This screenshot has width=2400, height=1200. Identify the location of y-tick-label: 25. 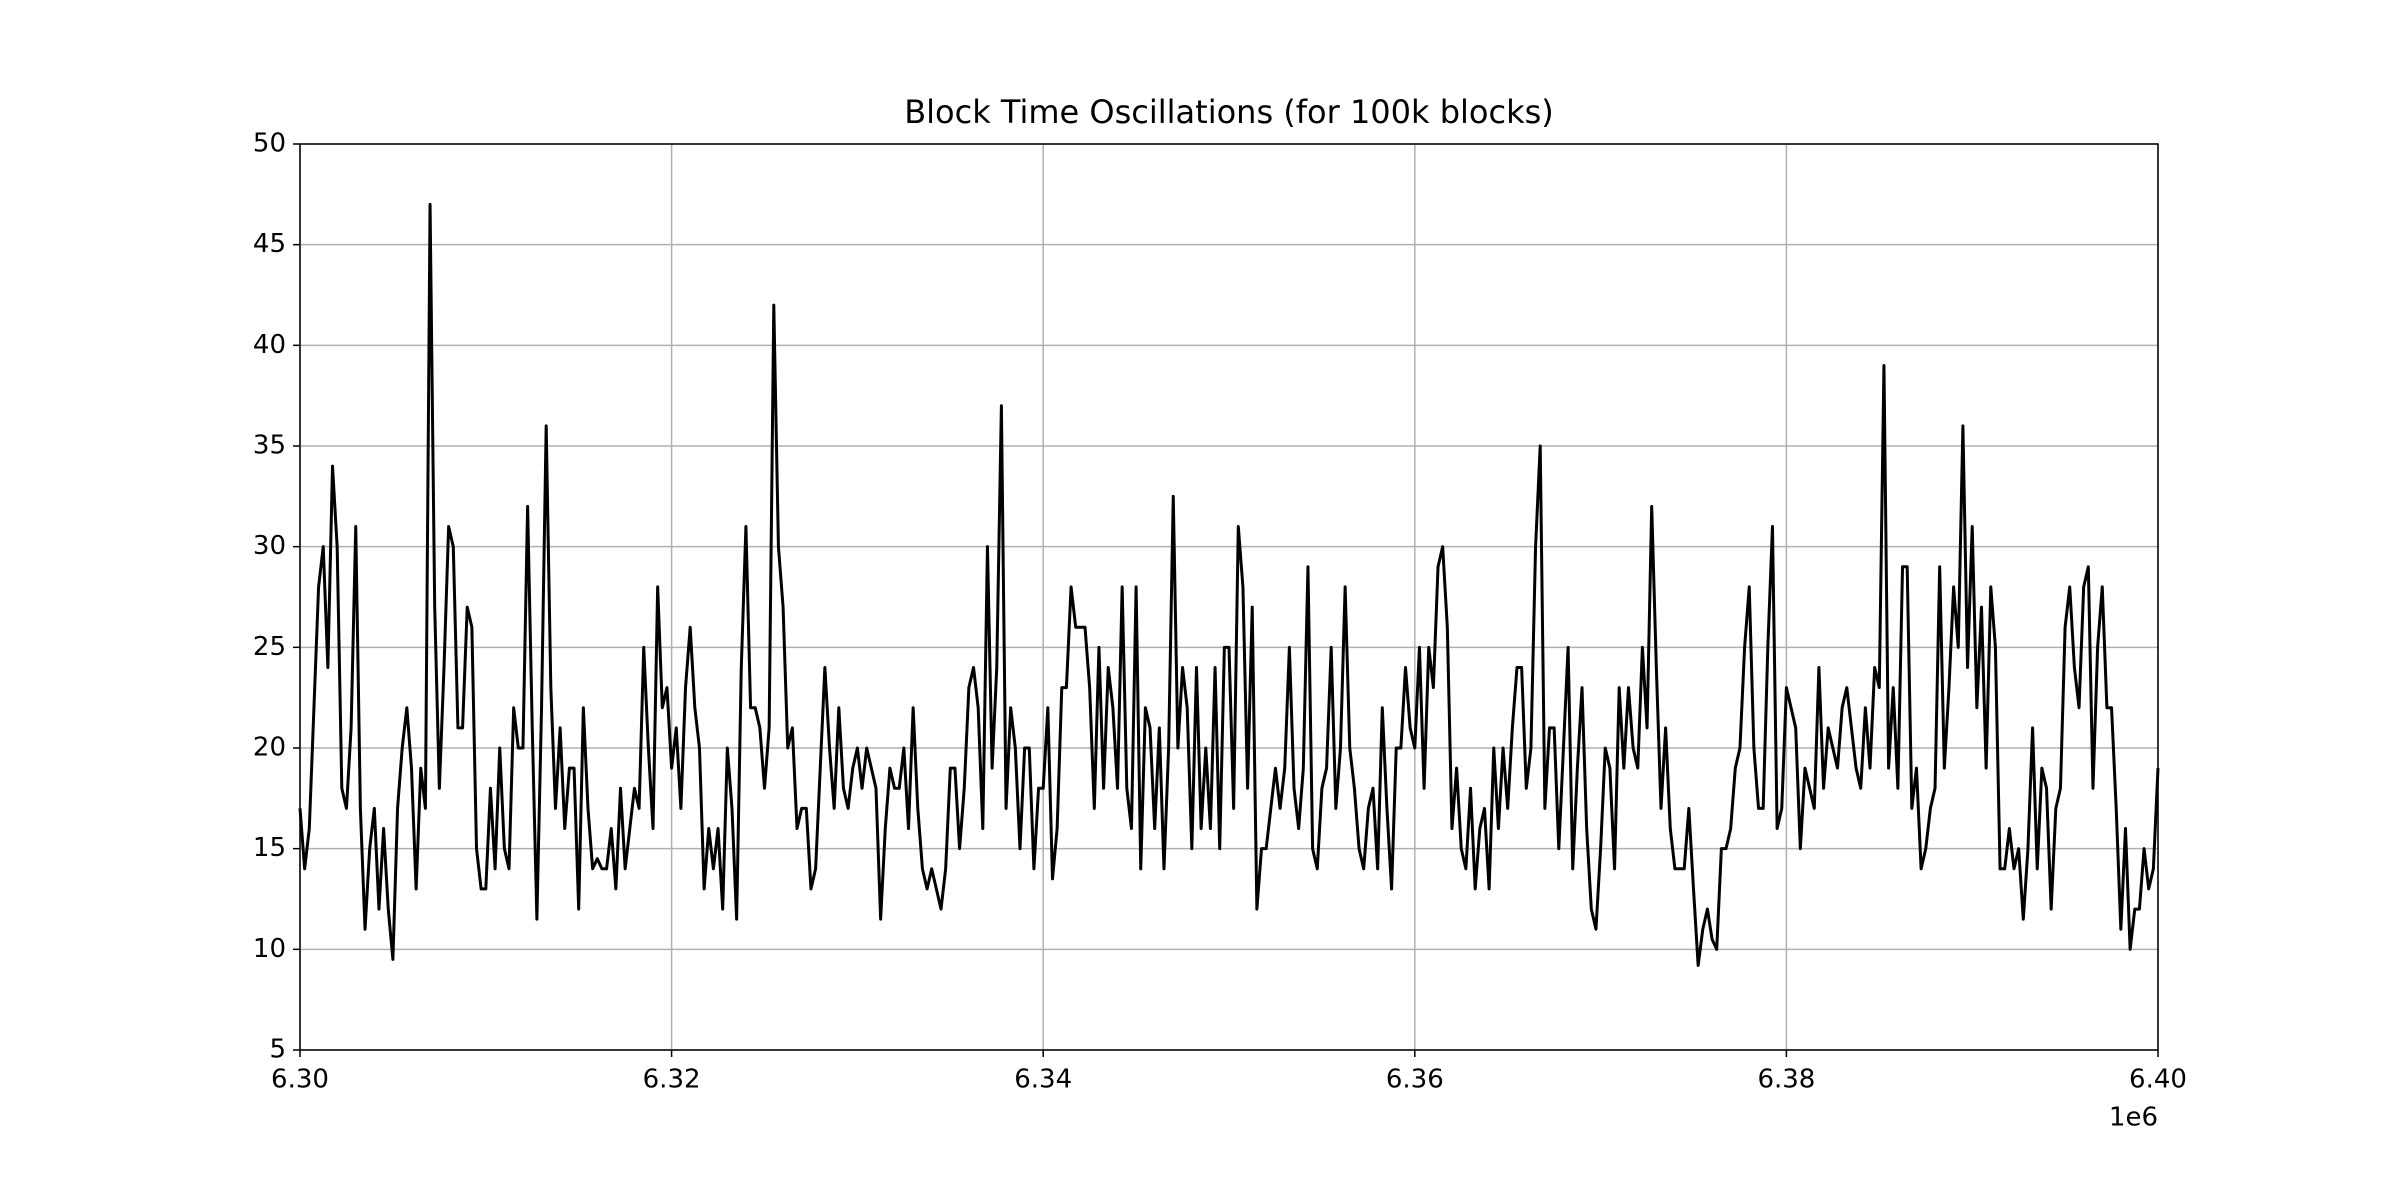
(269, 647).